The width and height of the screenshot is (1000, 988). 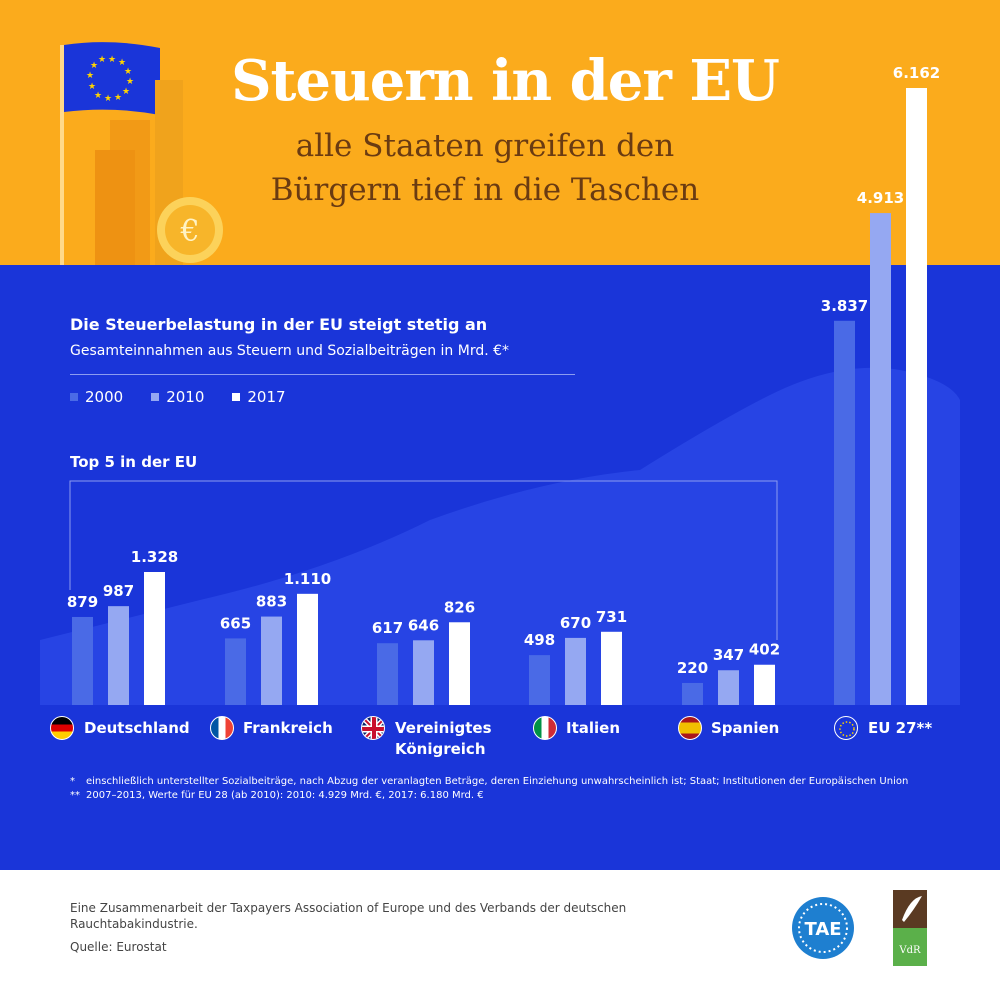 I want to click on label-frankreich: Frankreich, so click(x=288, y=728).